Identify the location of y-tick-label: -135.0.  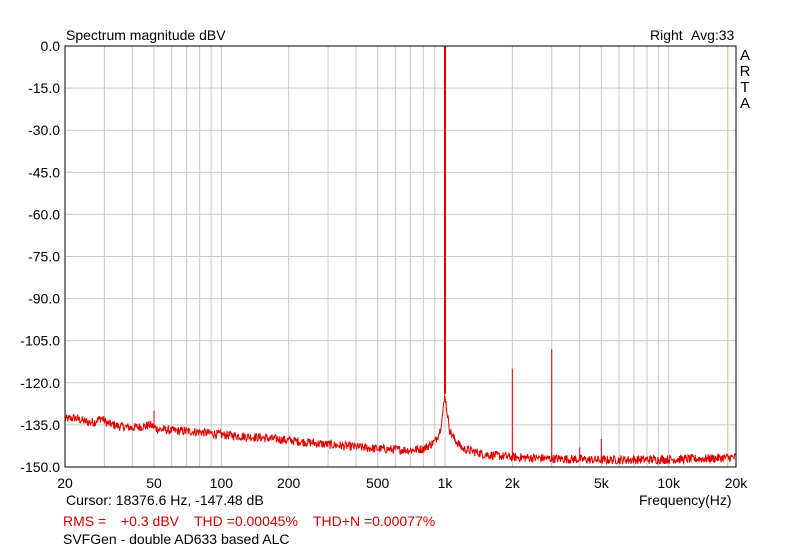
(40, 425).